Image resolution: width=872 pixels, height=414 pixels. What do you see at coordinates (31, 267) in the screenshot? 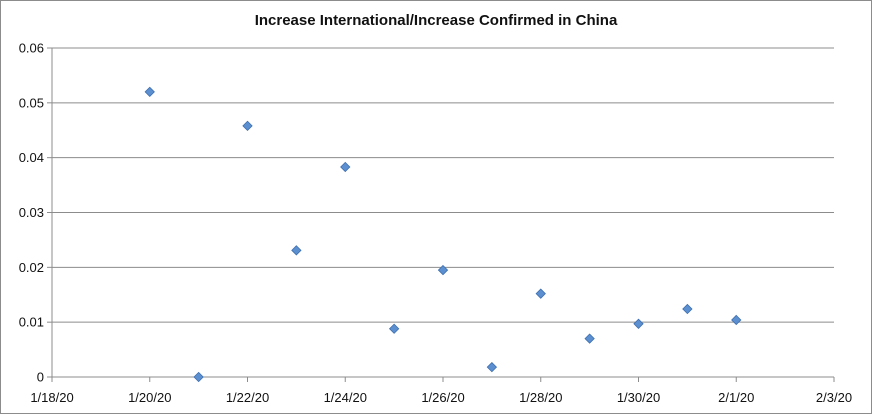
I see `y-tick-label: 0.02` at bounding box center [31, 267].